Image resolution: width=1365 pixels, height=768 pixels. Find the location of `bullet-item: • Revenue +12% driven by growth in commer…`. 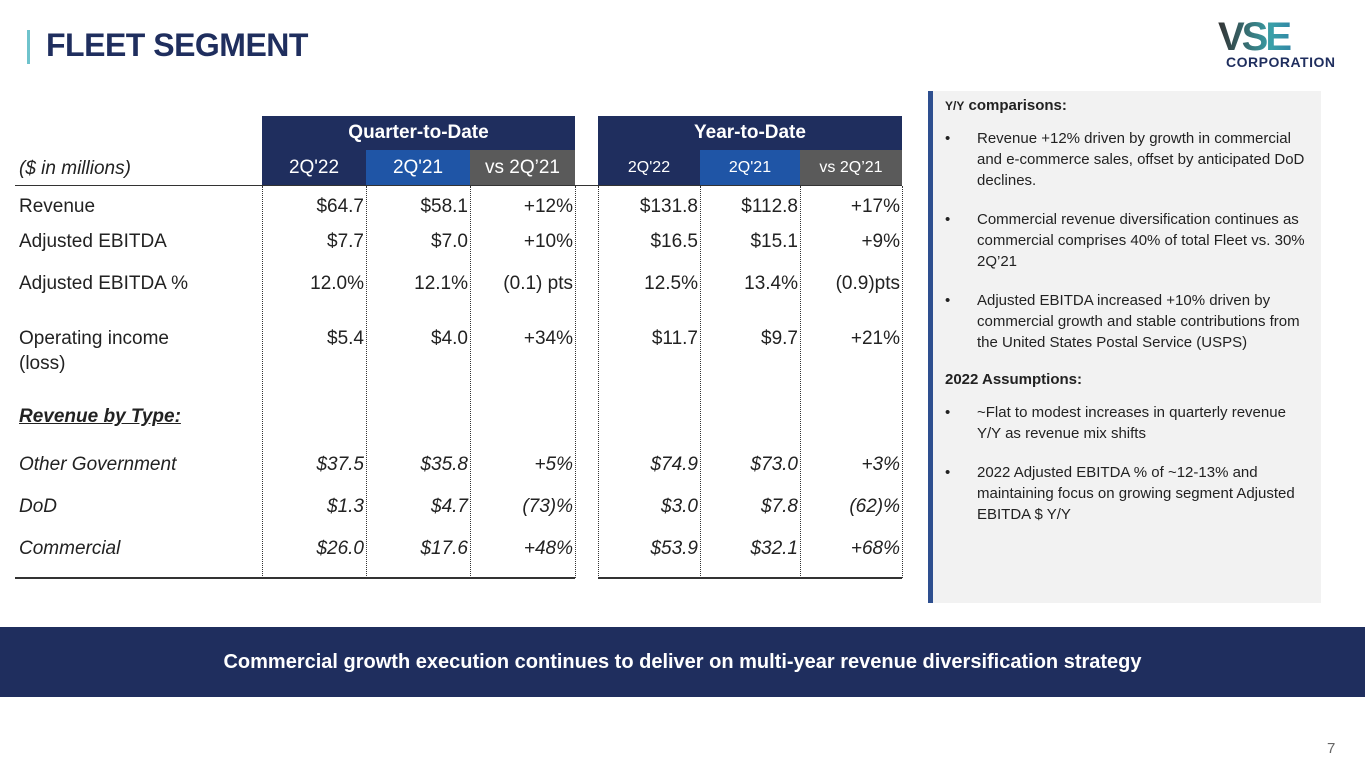

bullet-item: • Revenue +12% driven by growth in commer… is located at coordinates (1125, 159).